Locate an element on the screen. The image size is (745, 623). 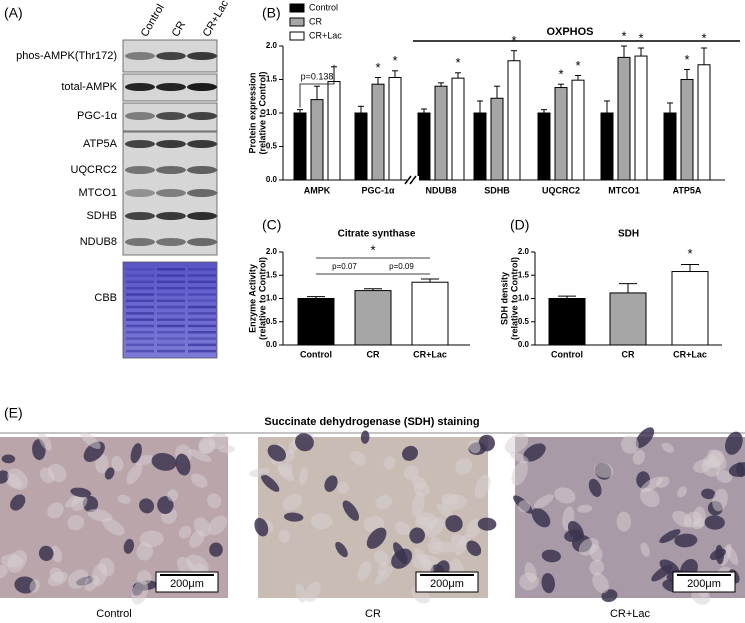
row-label: total-AMPK is located at coordinates (89, 87).